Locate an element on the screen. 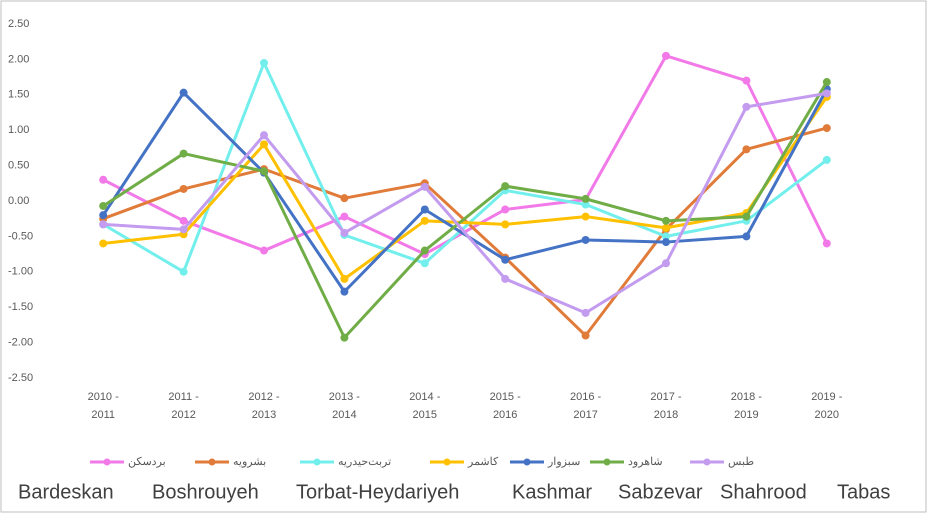 The height and width of the screenshot is (515, 928). y-tick-label: -2.50 is located at coordinates (20, 378).